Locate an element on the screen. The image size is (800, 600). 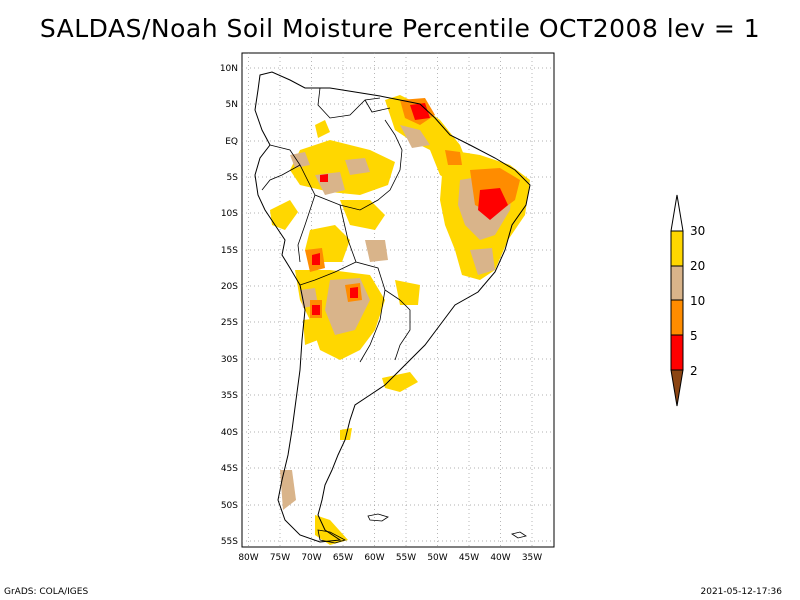
lat-tick-label: 5S is located at coordinates (233, 178).